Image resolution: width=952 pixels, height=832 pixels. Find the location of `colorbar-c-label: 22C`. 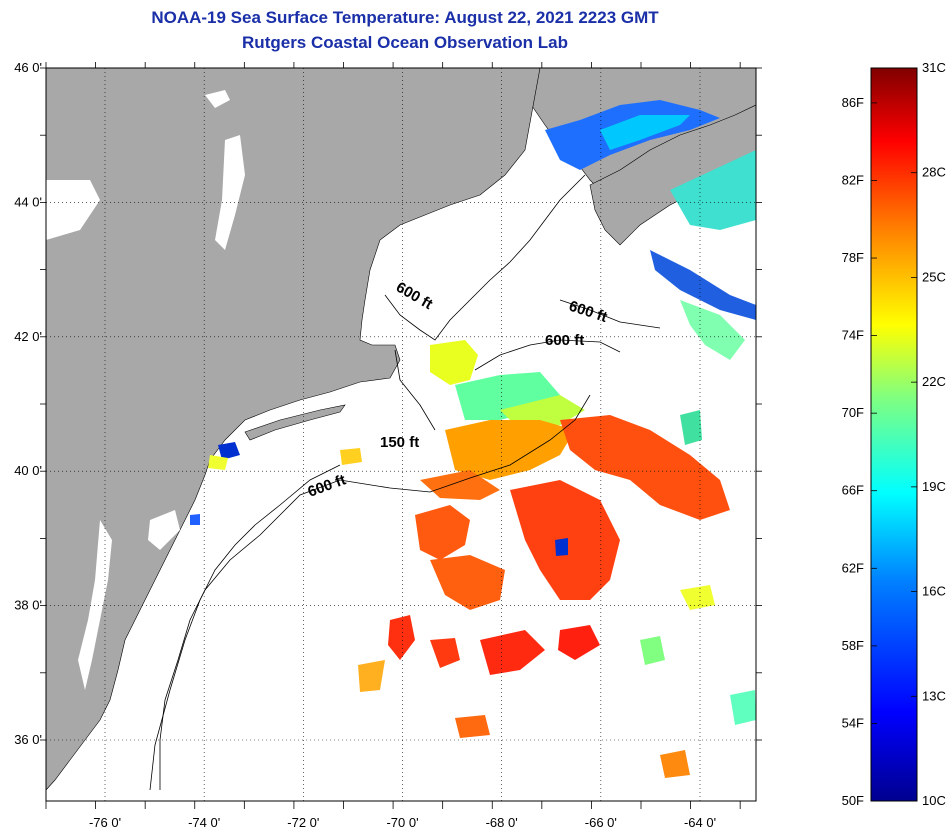

colorbar-c-label: 22C is located at coordinates (934, 381).